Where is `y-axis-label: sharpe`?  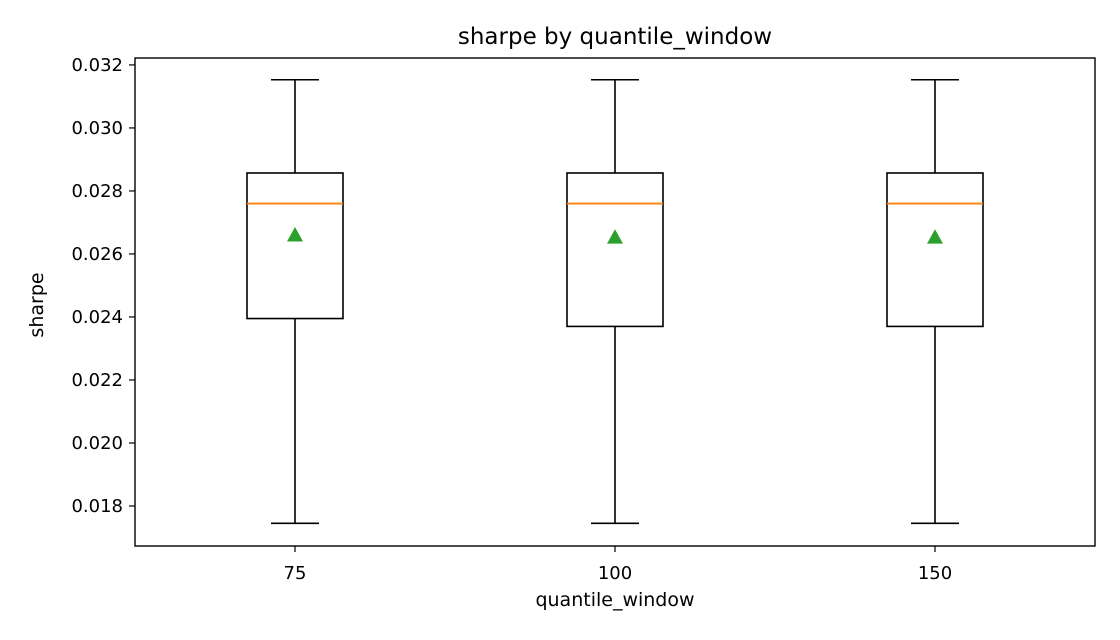 y-axis-label: sharpe is located at coordinates (37, 304).